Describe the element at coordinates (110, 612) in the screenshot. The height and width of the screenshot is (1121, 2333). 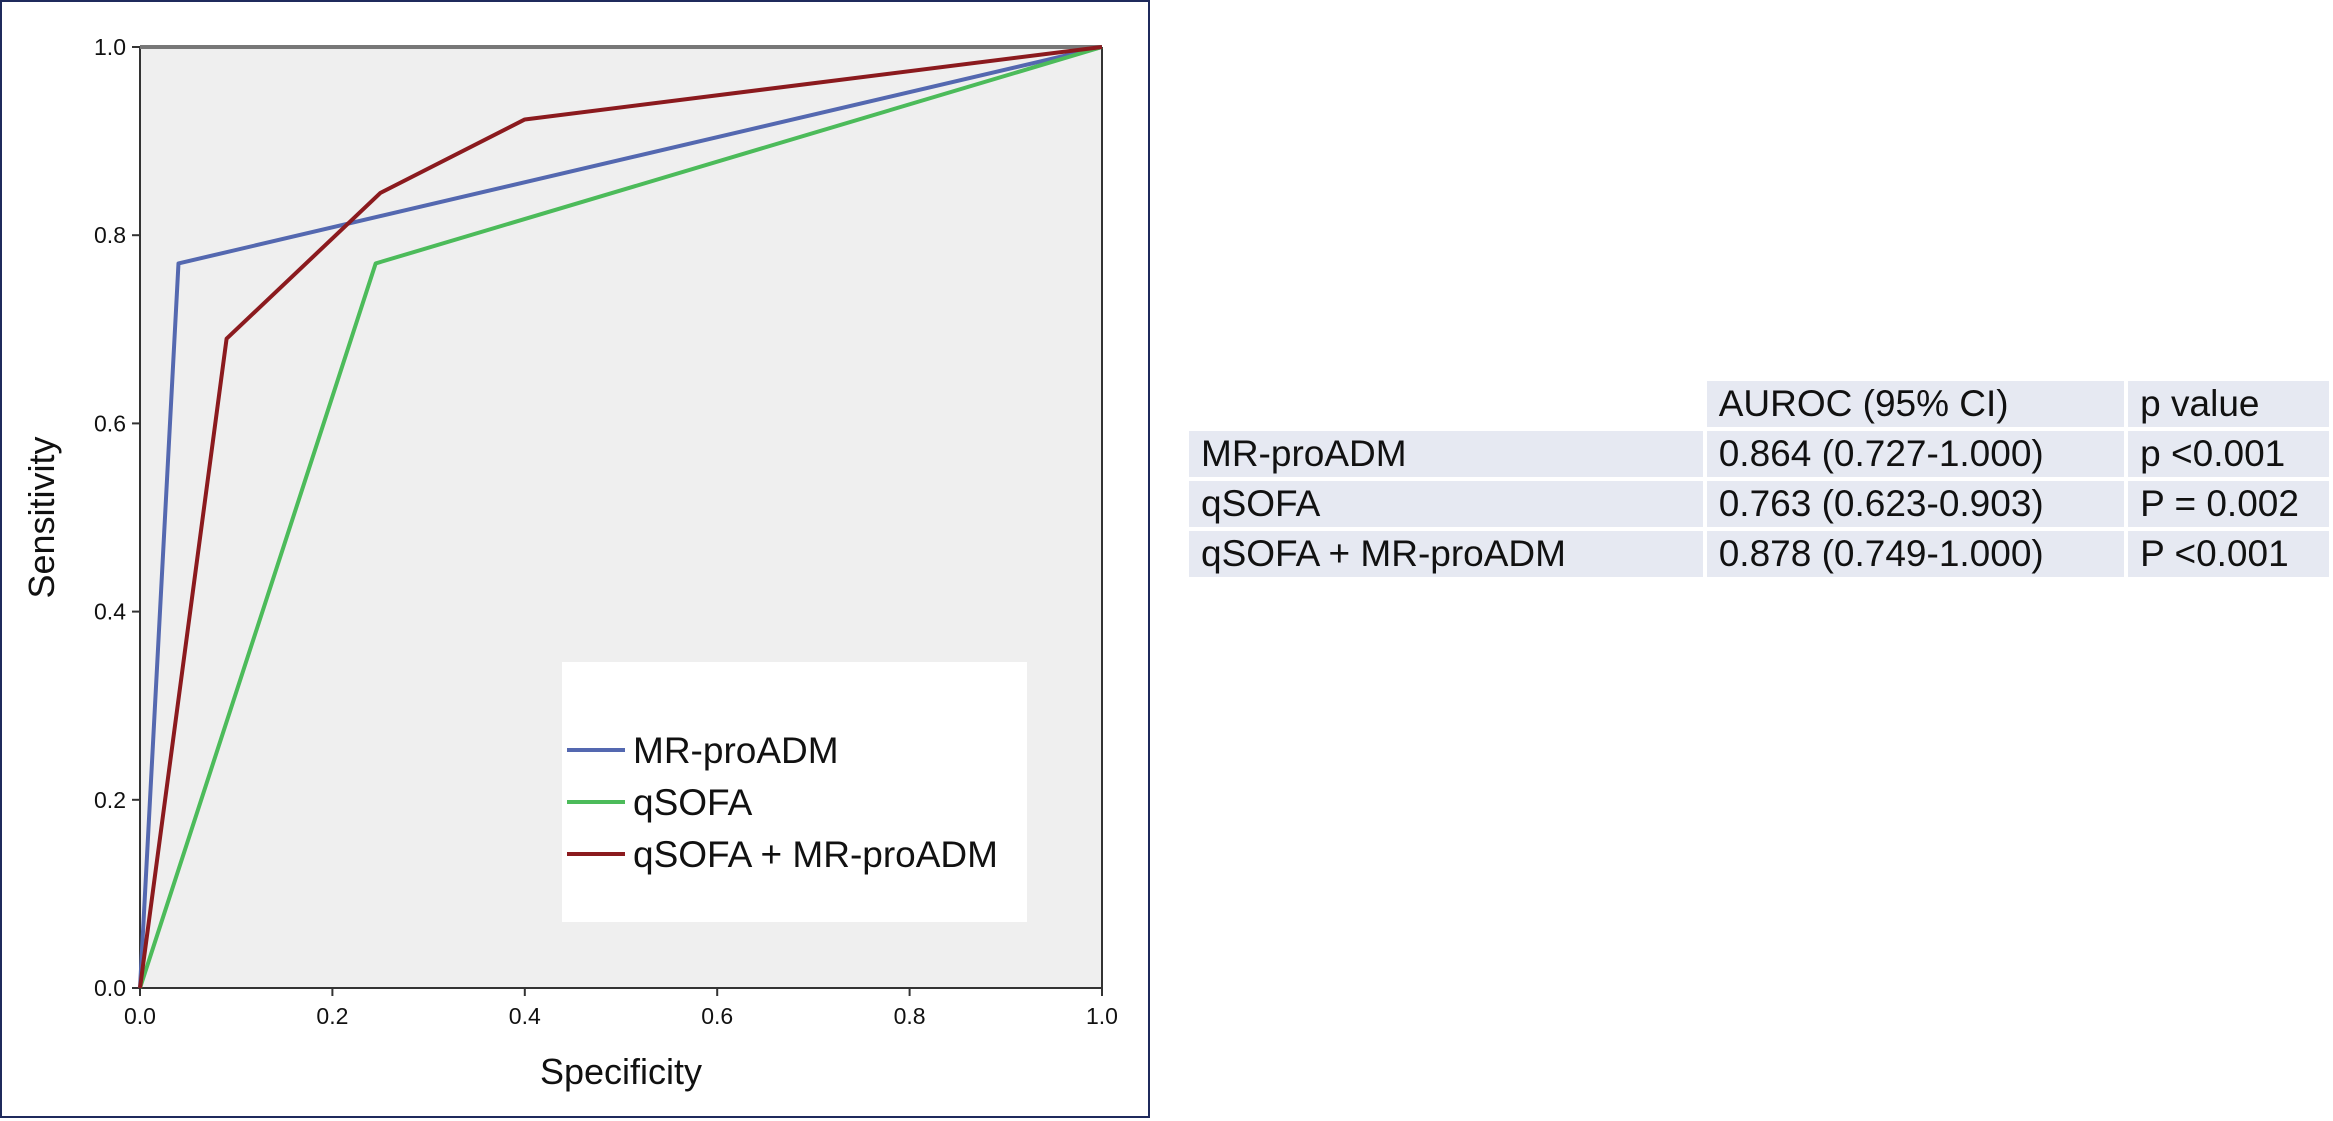
I see `y-tick-label: 0.4` at that location.